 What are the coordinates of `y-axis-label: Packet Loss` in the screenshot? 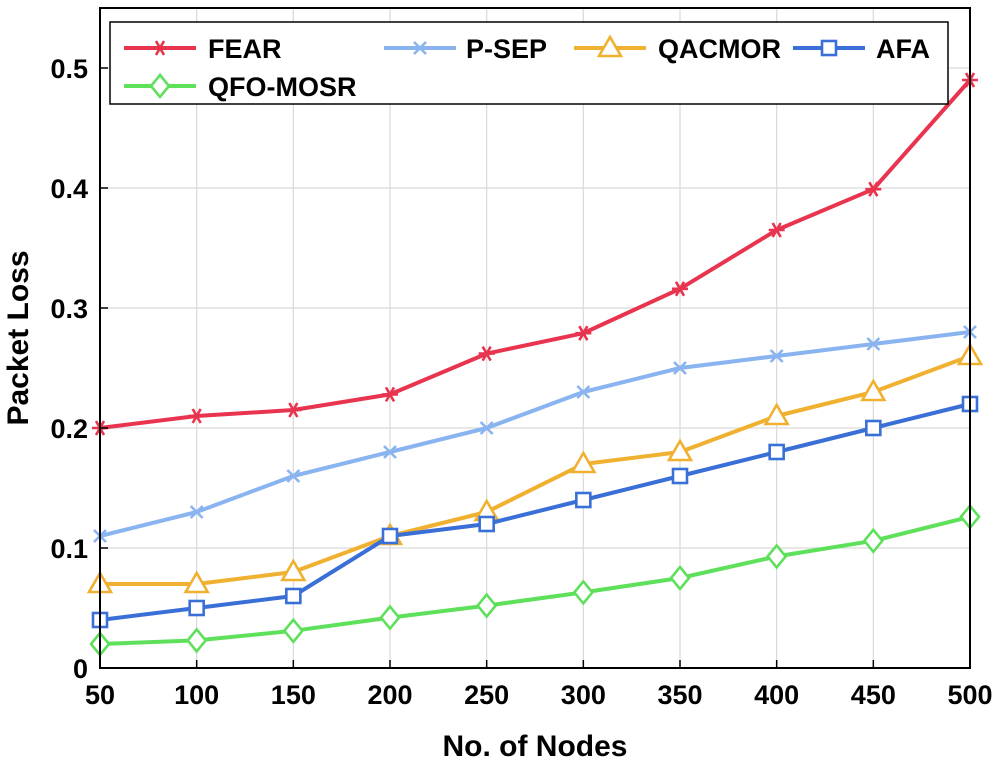 It's located at (18, 337).